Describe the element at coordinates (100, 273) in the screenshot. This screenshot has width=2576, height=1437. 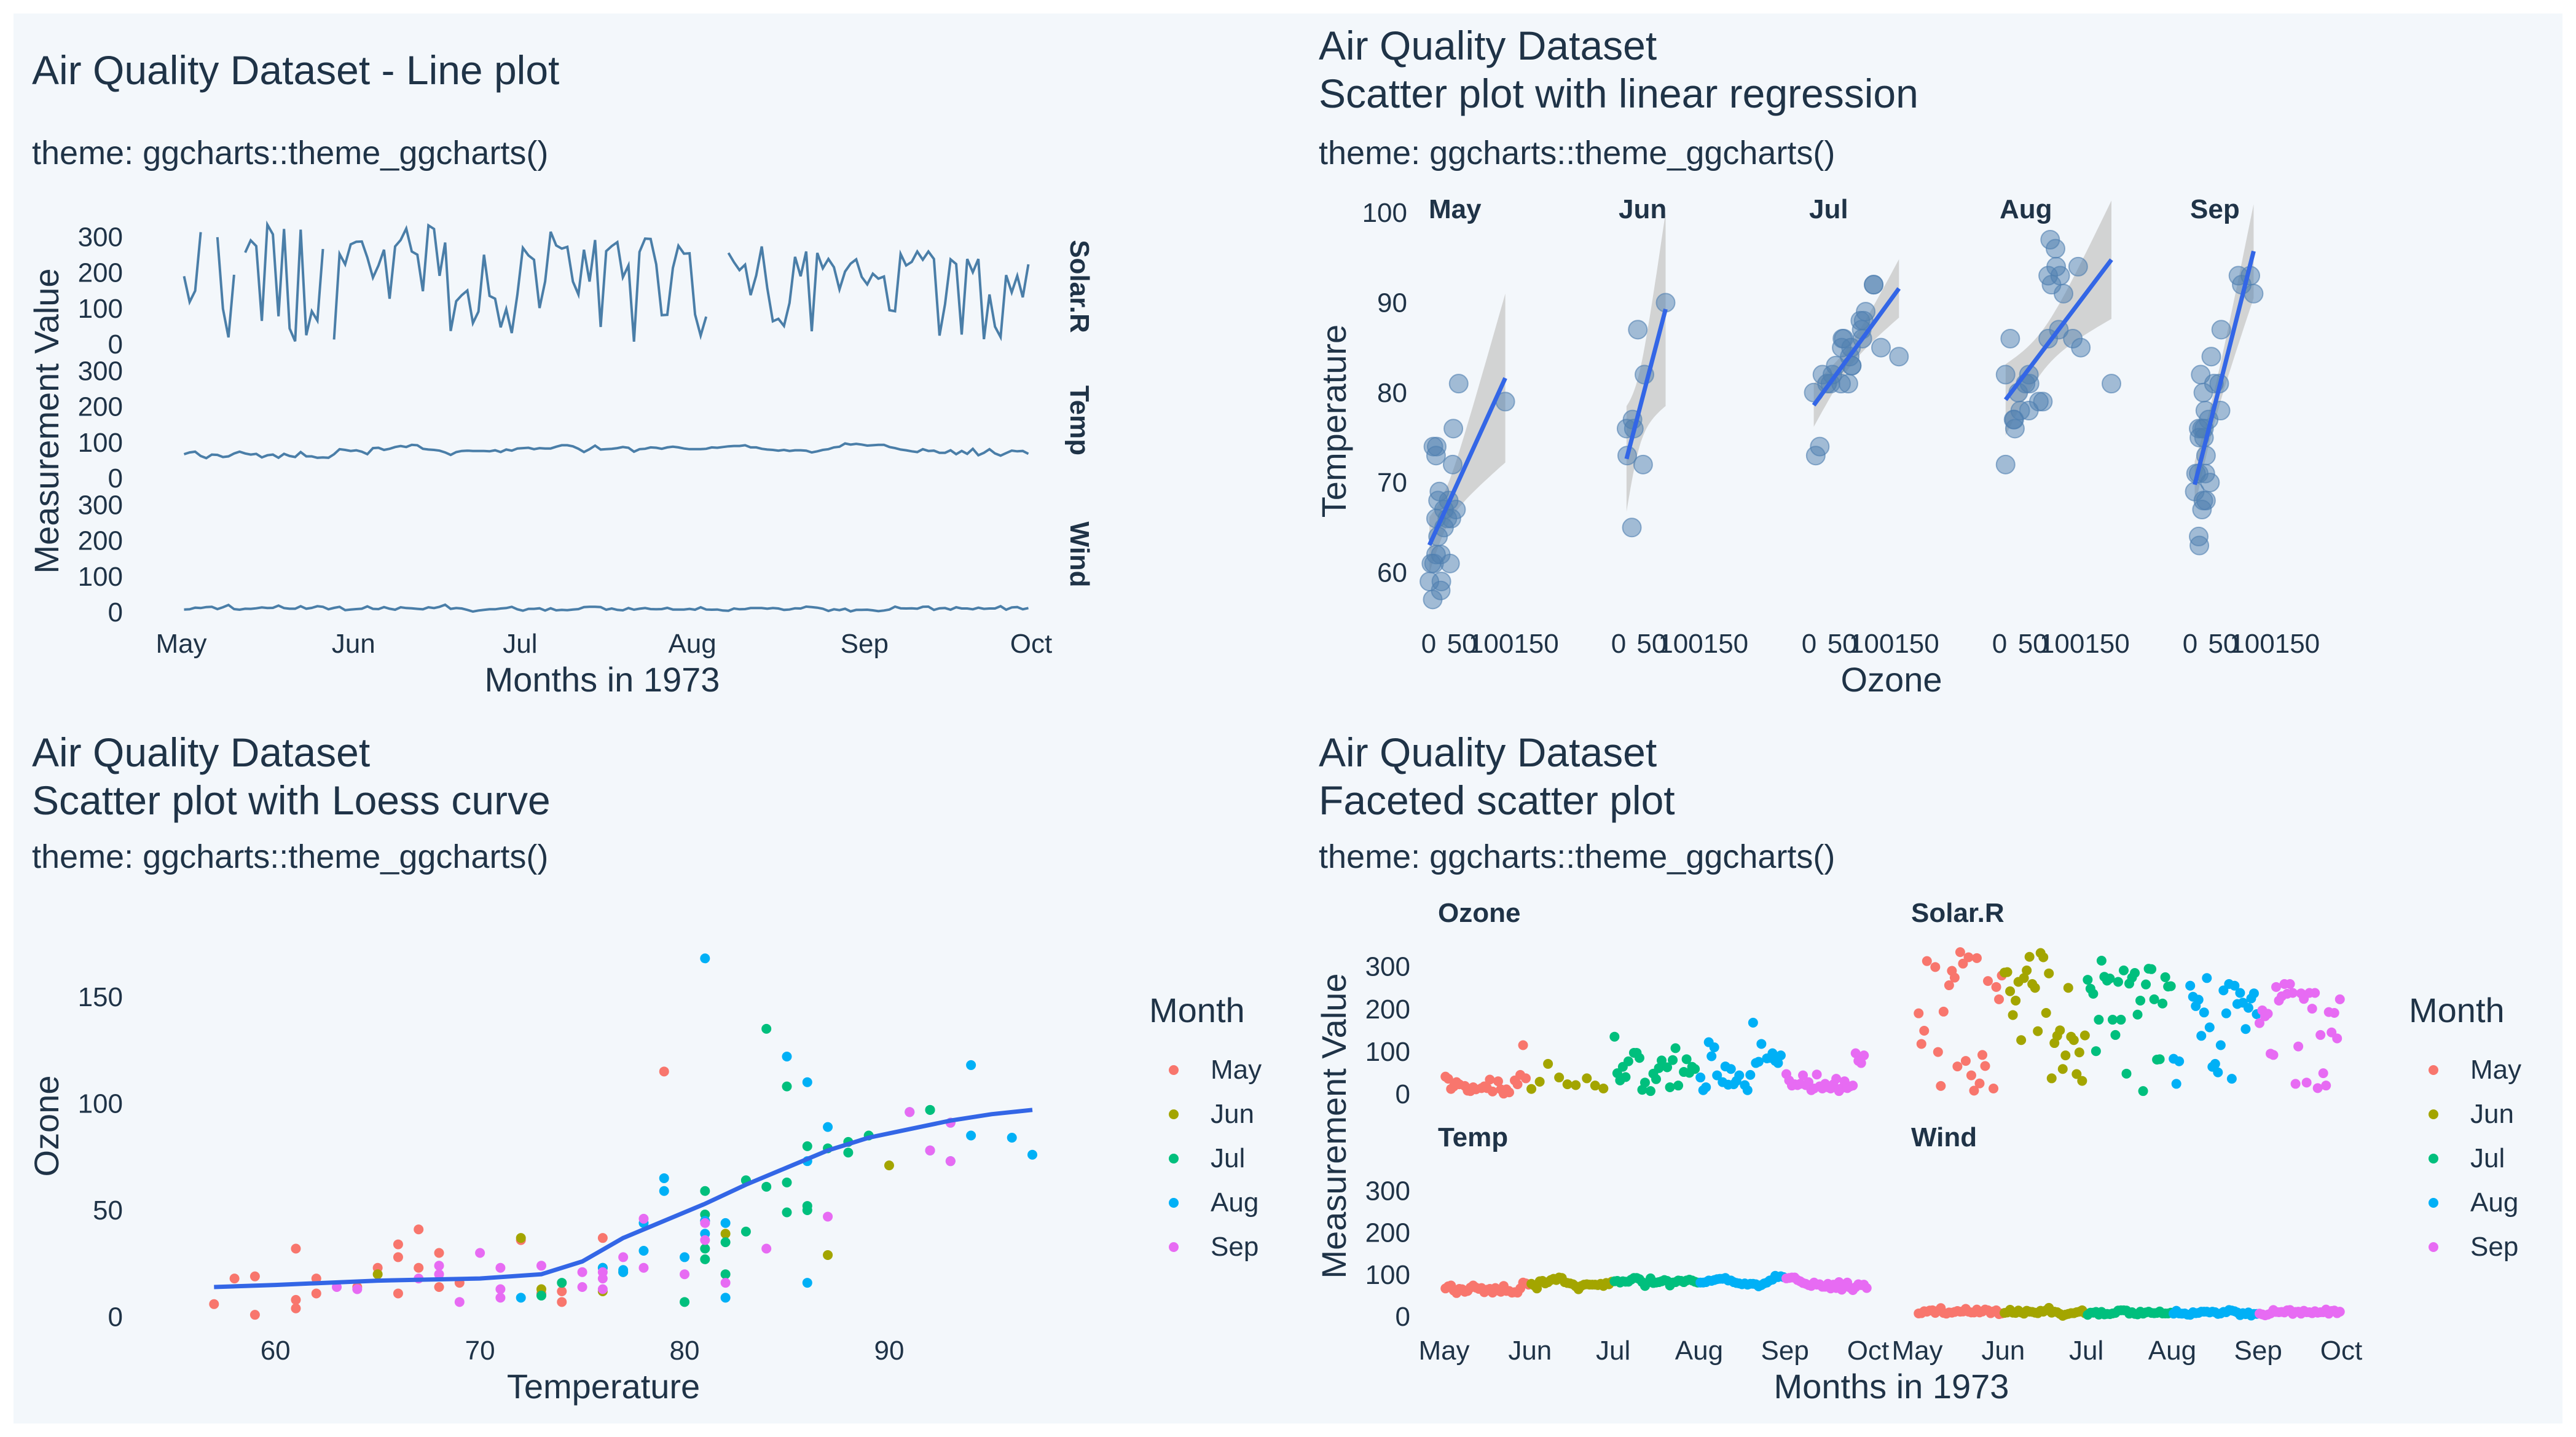
I see `line-y-tick-label: 200` at that location.